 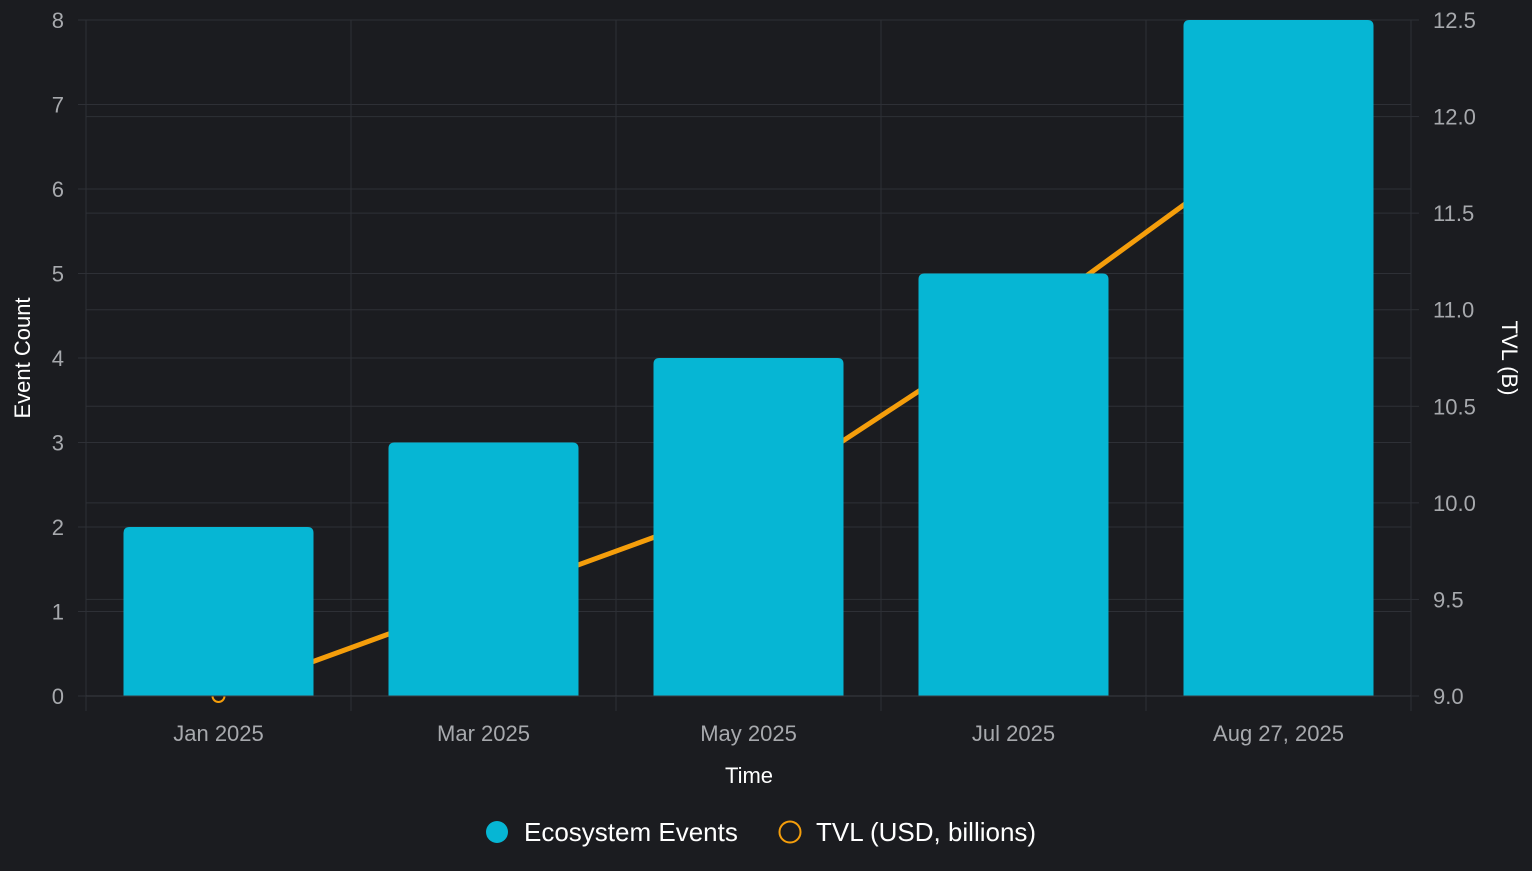 I want to click on x-tick-label: Jan 2025, so click(x=218, y=733).